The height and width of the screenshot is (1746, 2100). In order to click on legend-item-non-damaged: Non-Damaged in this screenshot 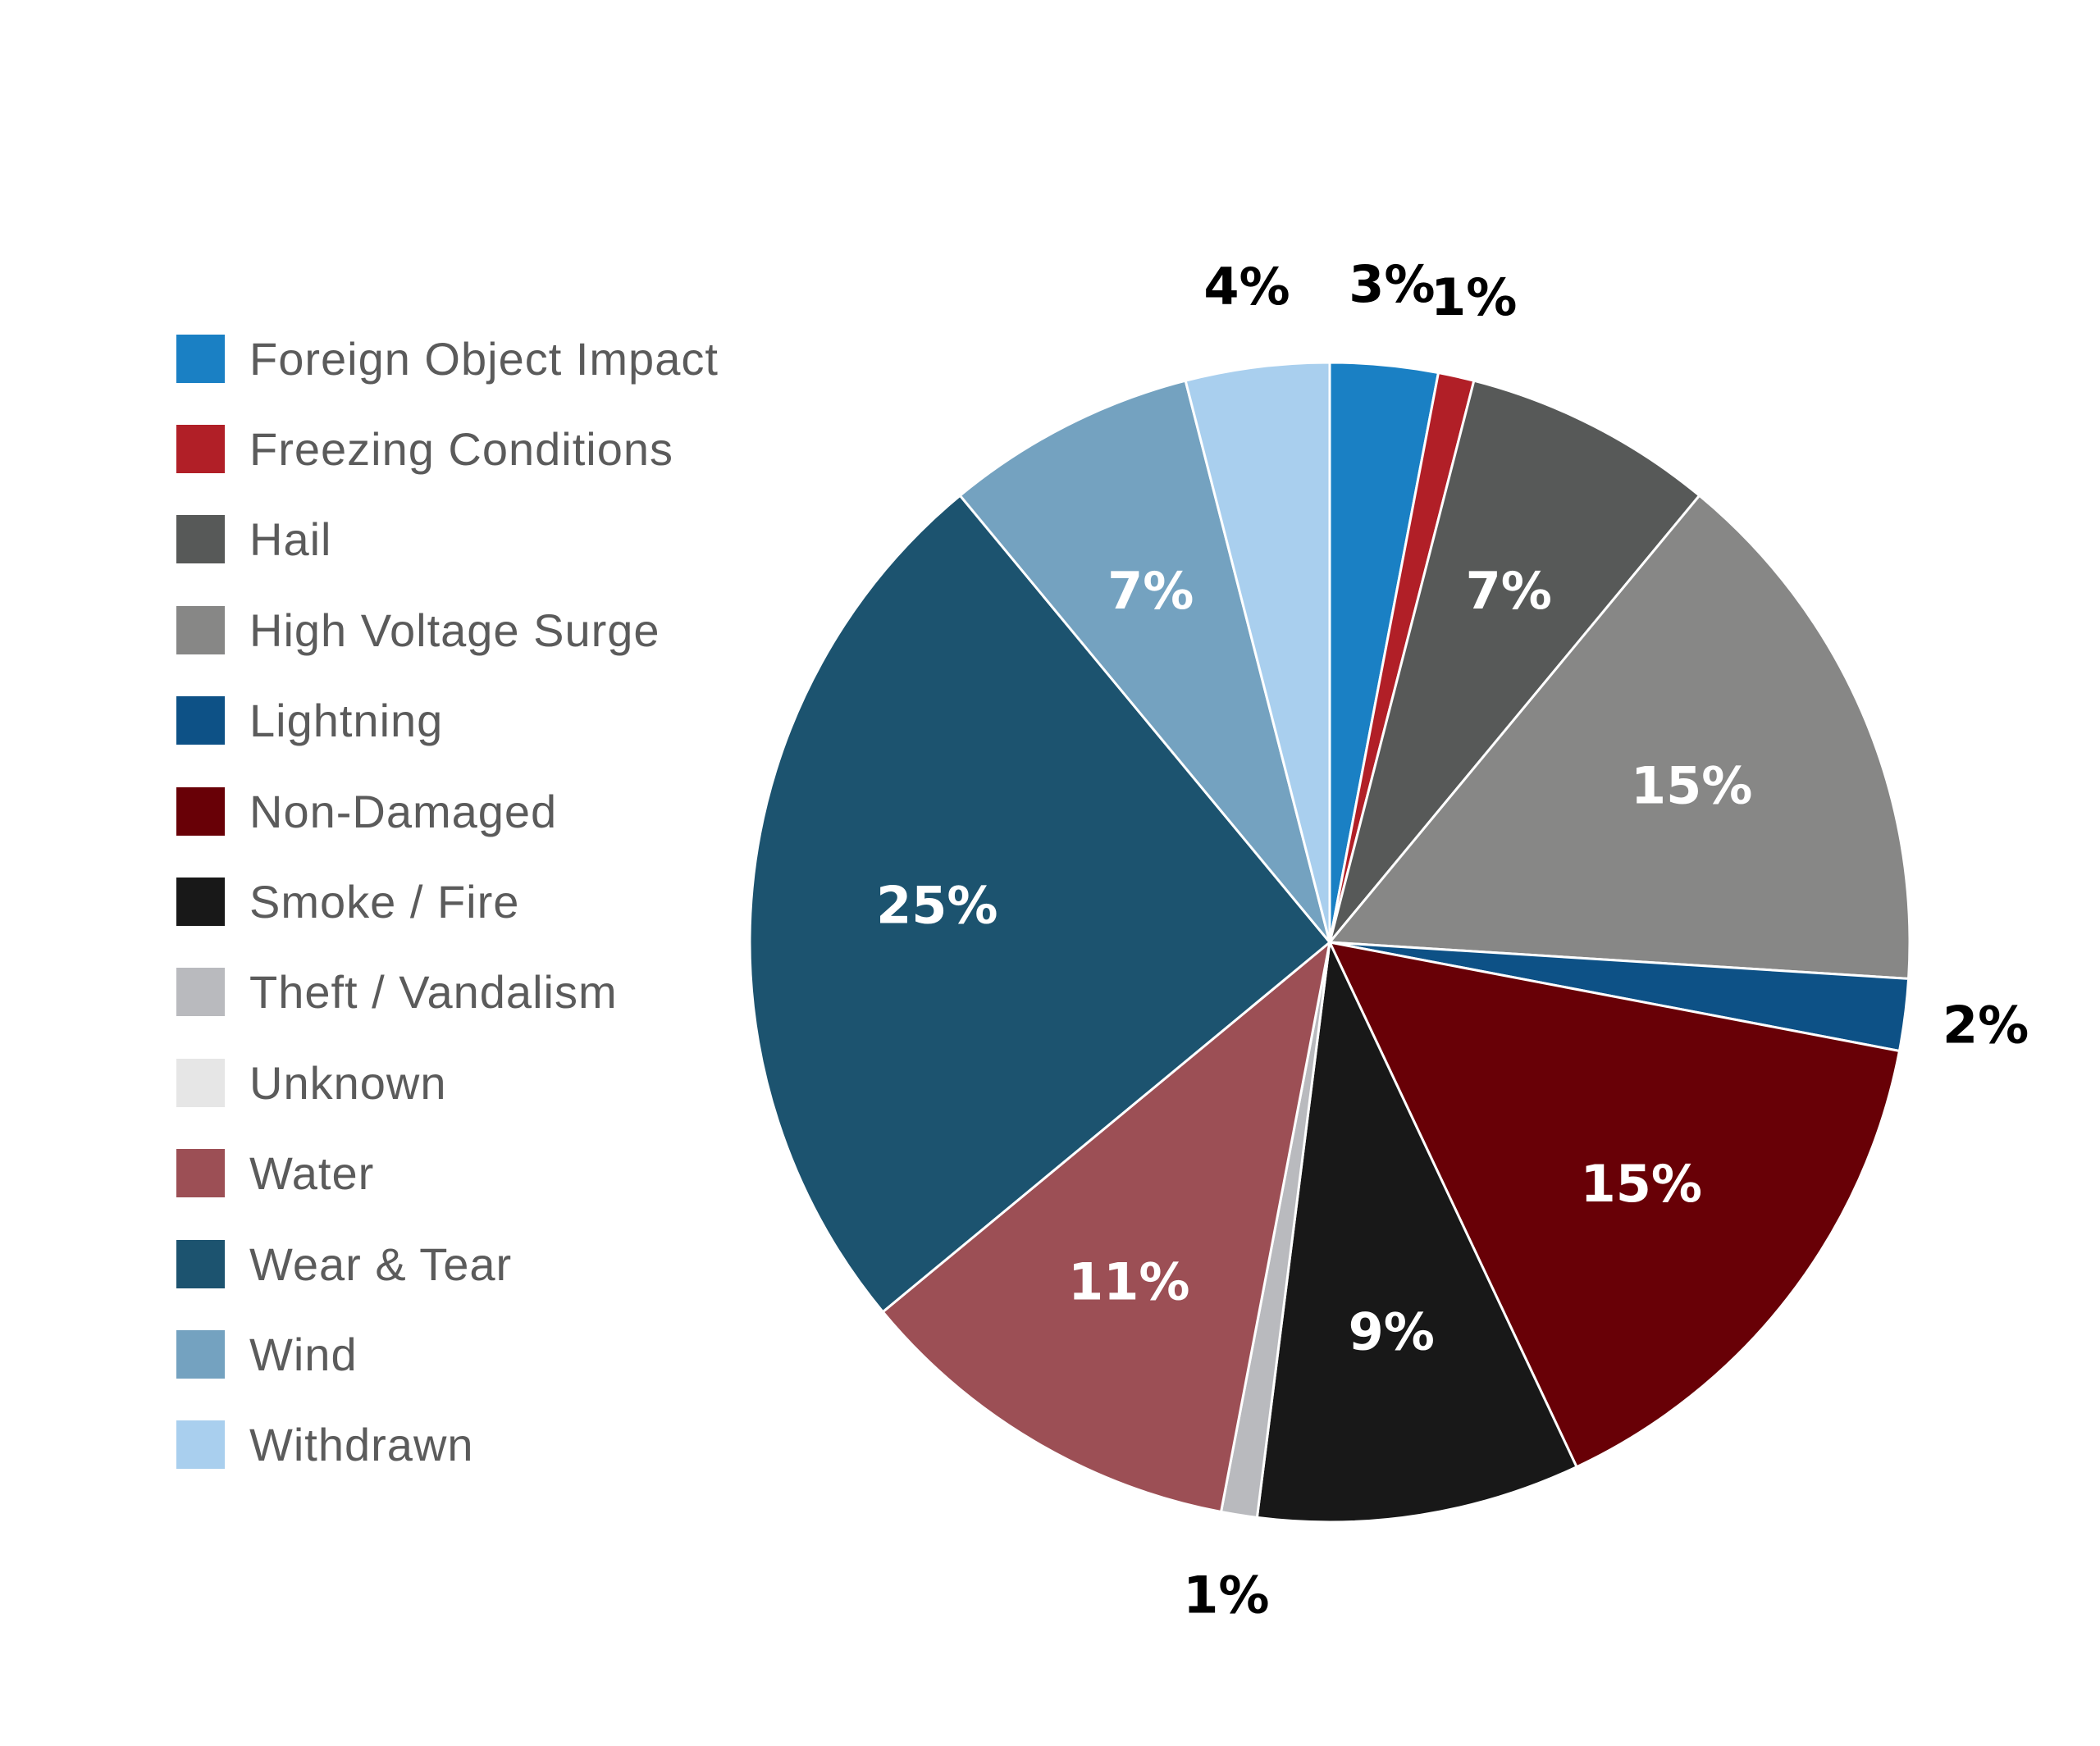, I will do `click(447, 811)`.